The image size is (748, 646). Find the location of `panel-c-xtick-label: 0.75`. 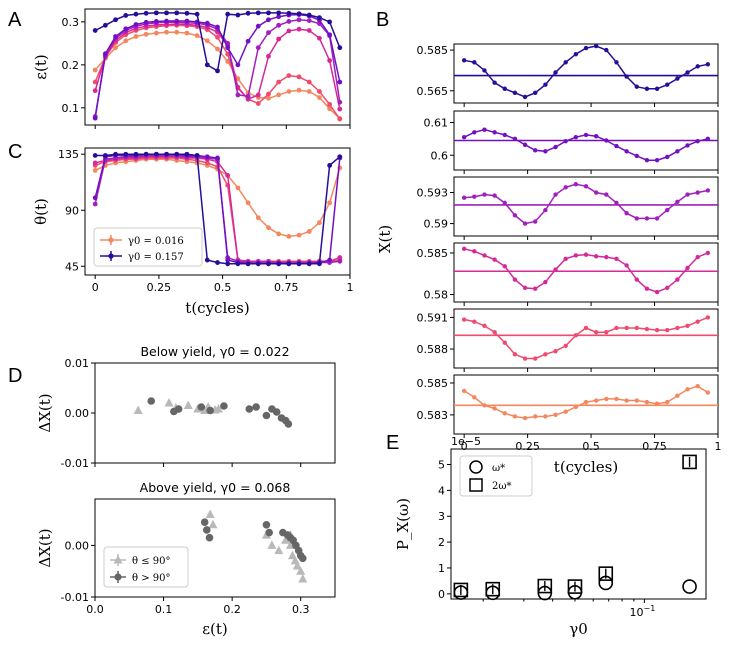

panel-c-xtick-label: 0.75 is located at coordinates (286, 287).